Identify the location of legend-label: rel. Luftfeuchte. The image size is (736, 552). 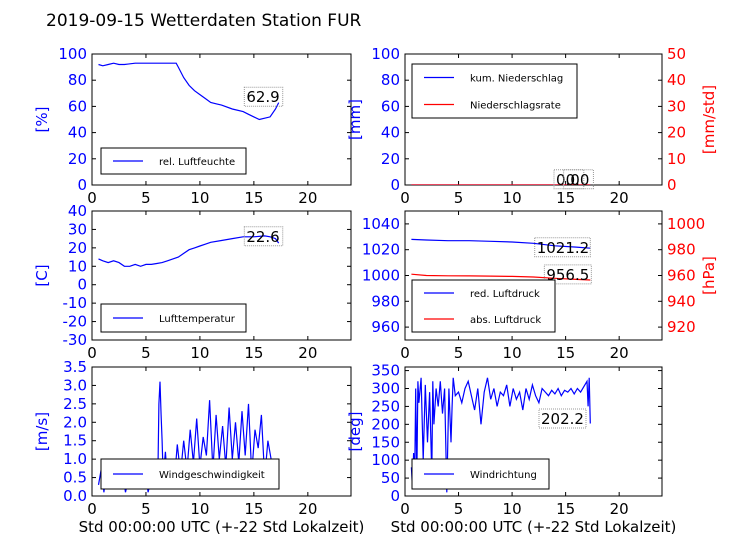
(197, 162).